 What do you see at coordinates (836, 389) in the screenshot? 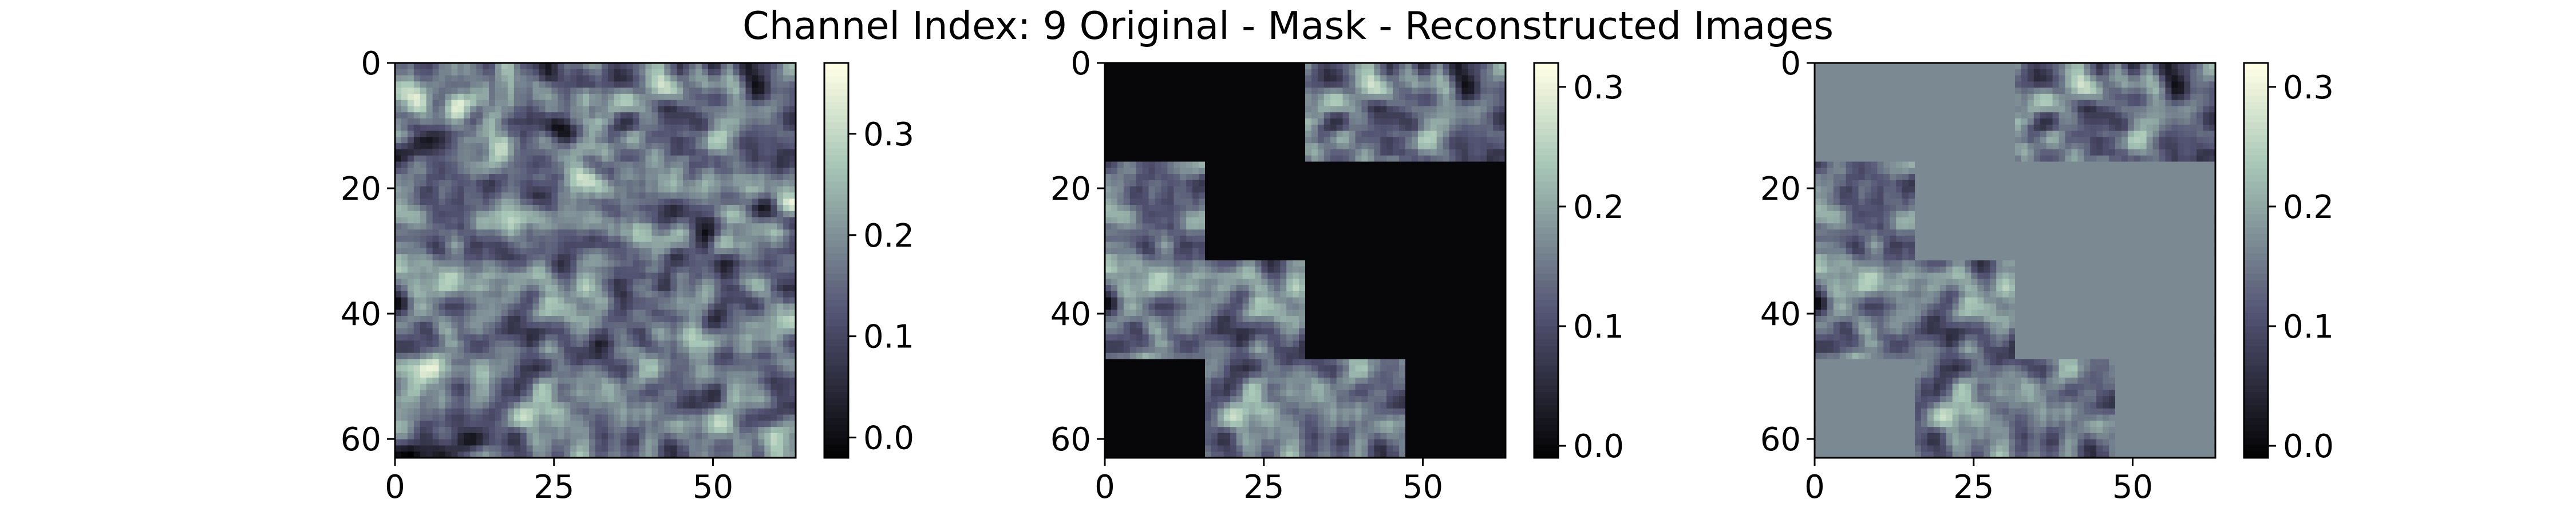
I see `colorbar-segment` at bounding box center [836, 389].